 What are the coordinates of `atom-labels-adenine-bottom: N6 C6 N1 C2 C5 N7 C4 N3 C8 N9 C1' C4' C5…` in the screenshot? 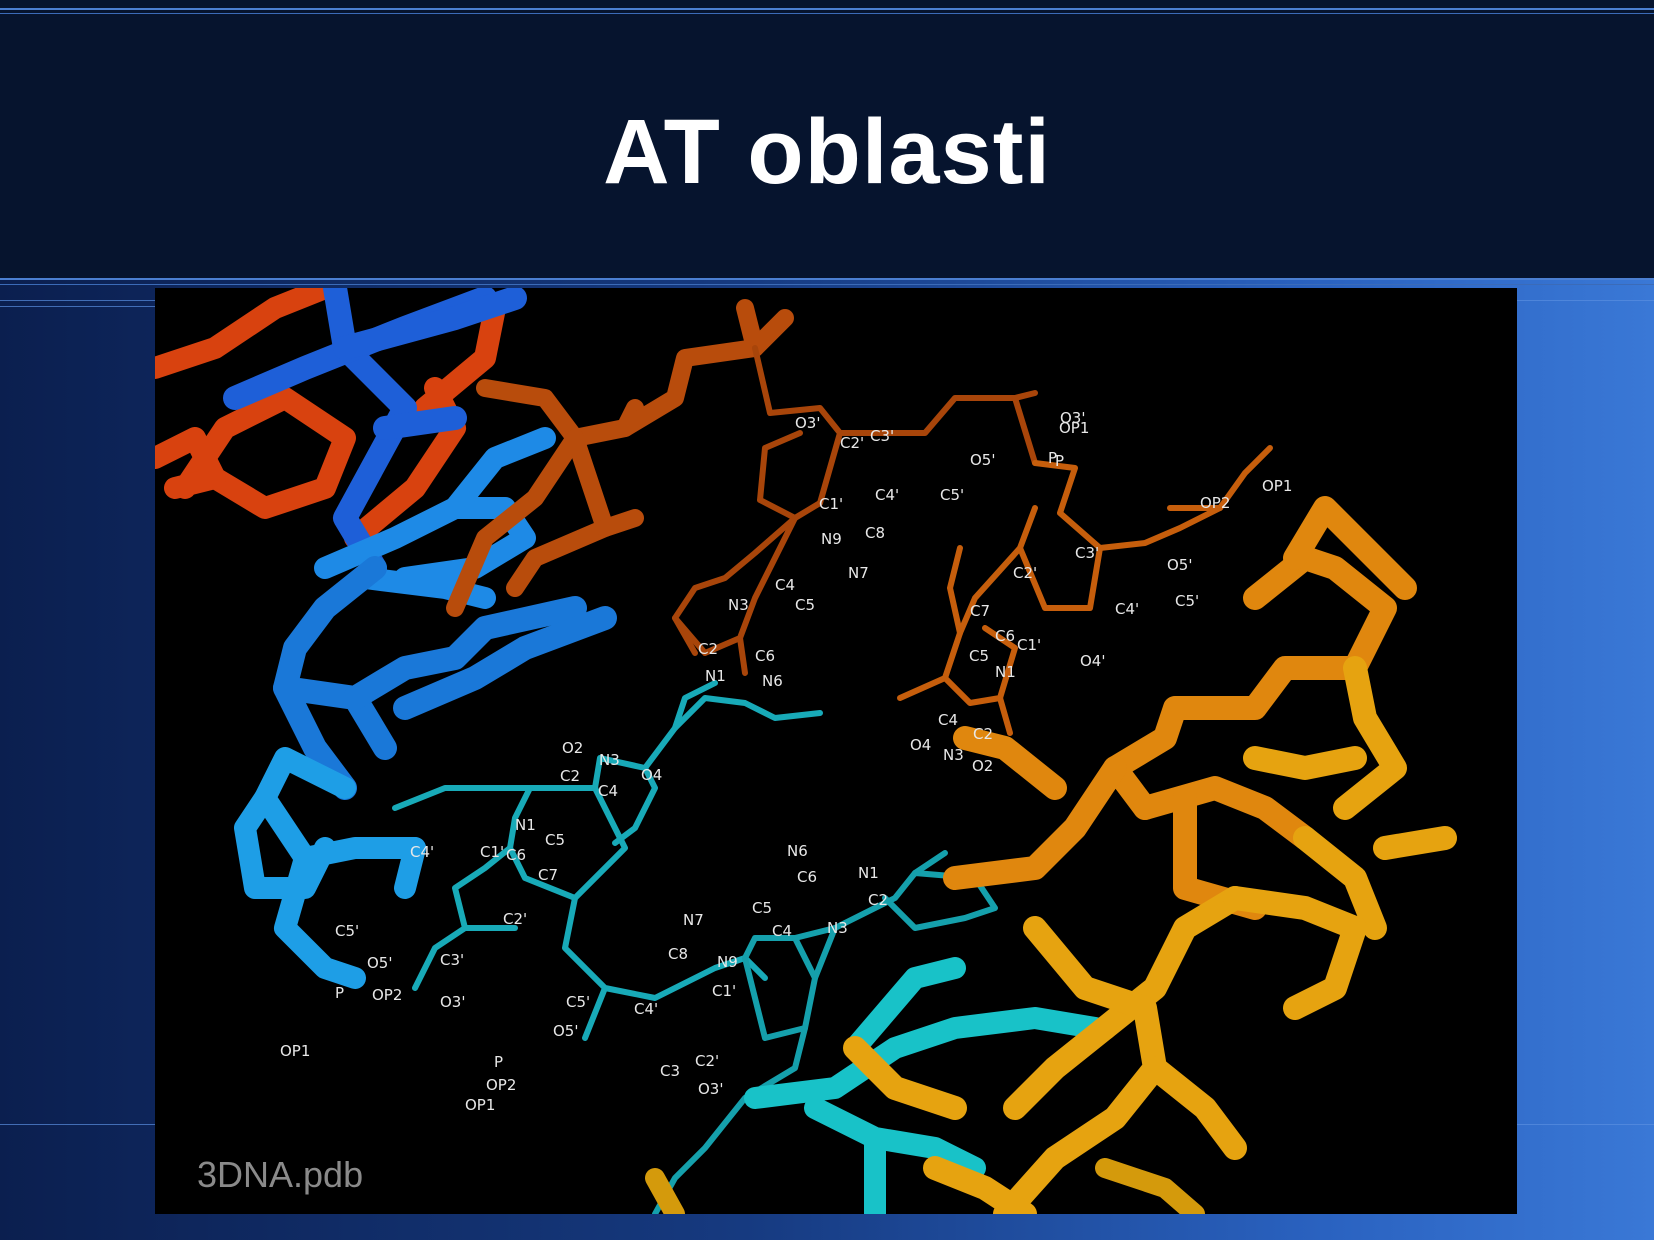 It's located at (676, 978).